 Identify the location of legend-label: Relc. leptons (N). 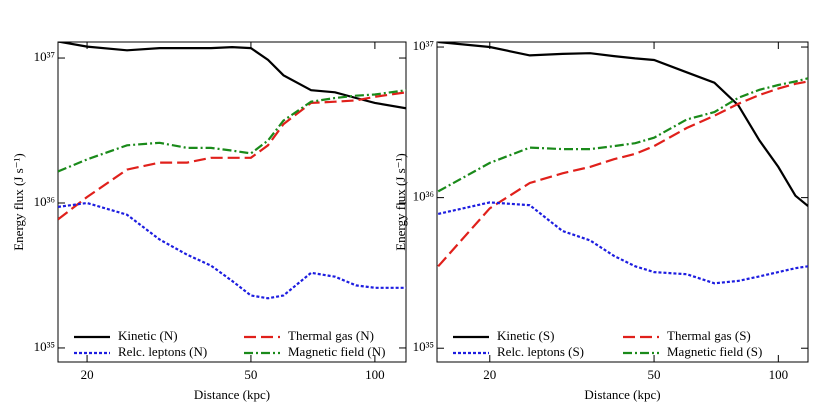
(162, 351).